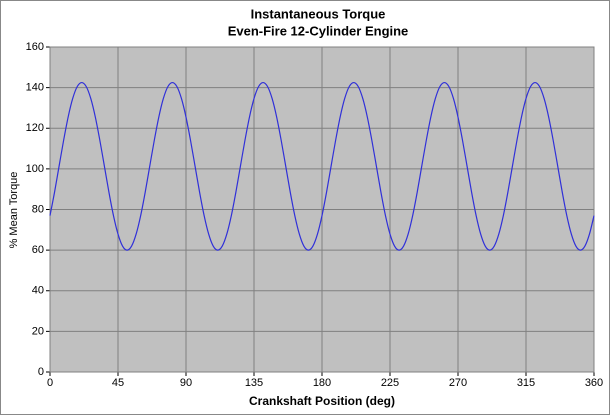 Image resolution: width=610 pixels, height=415 pixels. What do you see at coordinates (35, 169) in the screenshot?
I see `y-tick-label: 100` at bounding box center [35, 169].